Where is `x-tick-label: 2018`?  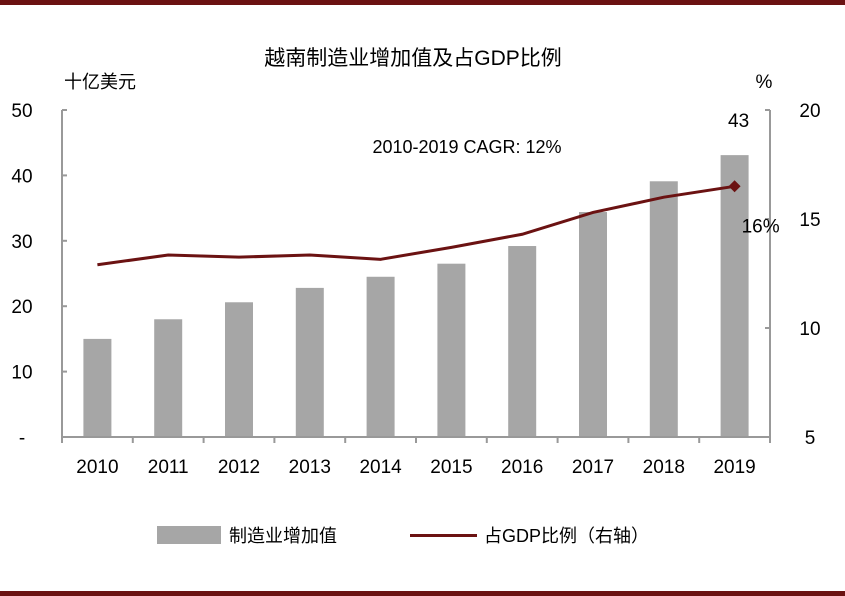 x-tick-label: 2018 is located at coordinates (664, 467).